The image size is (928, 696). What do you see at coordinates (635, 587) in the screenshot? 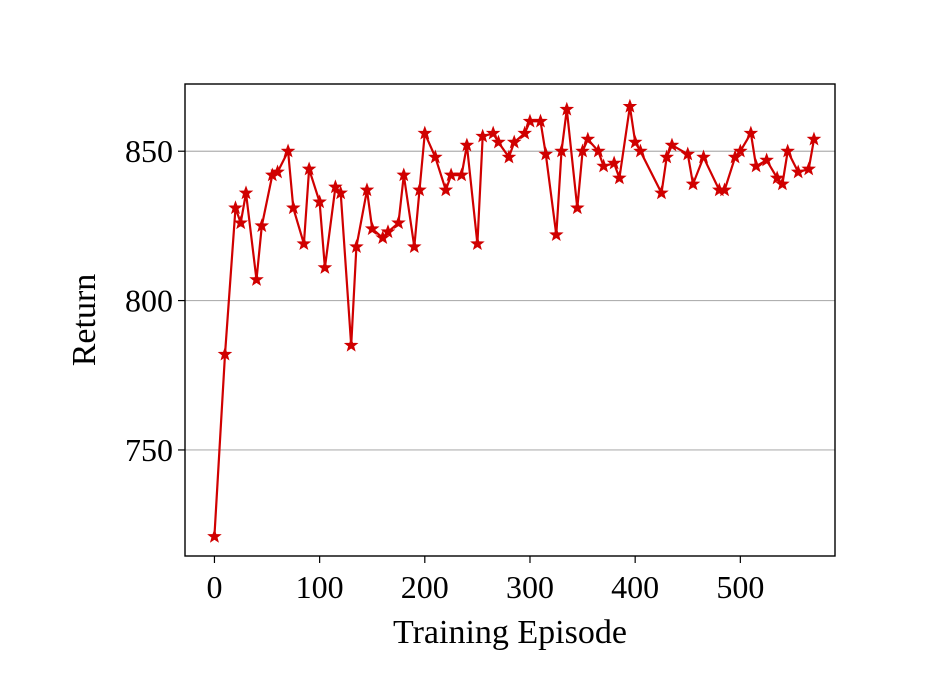
I see `x-tick-label: 400` at bounding box center [635, 587].